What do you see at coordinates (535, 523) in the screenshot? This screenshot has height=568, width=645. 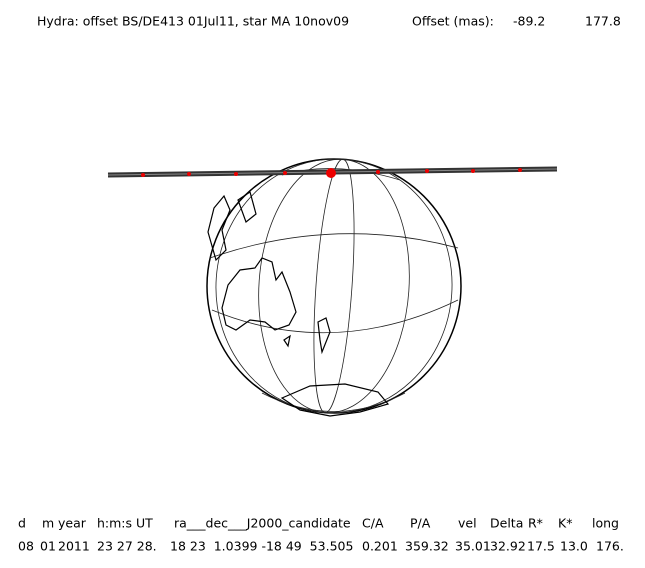 I see `column-header: R*` at bounding box center [535, 523].